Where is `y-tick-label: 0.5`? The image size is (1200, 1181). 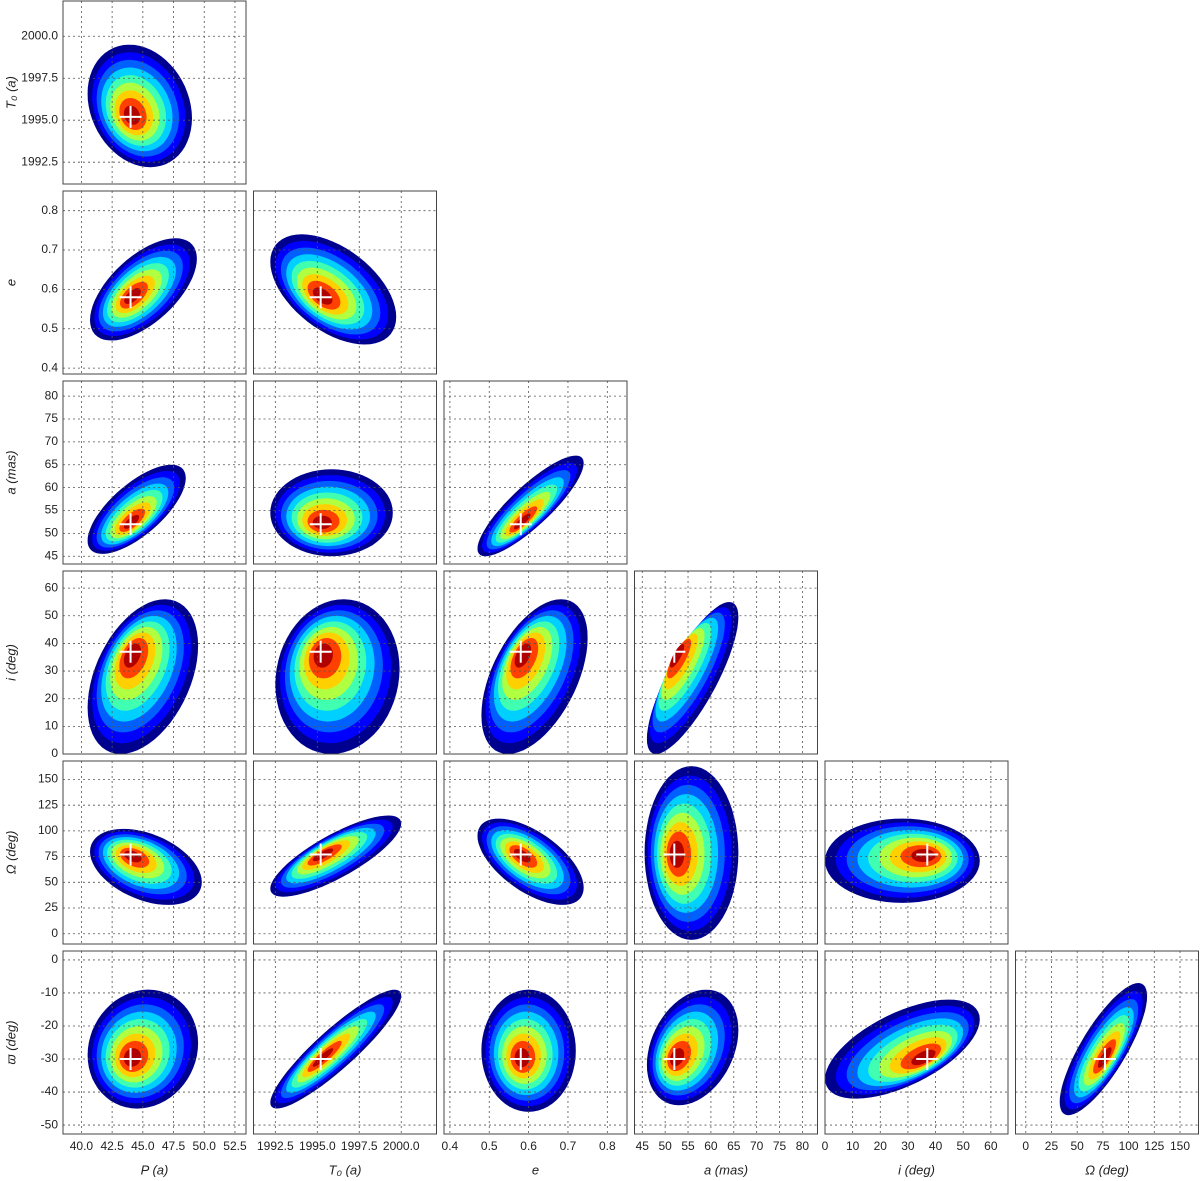
y-tick-label: 0.5 is located at coordinates (49, 328).